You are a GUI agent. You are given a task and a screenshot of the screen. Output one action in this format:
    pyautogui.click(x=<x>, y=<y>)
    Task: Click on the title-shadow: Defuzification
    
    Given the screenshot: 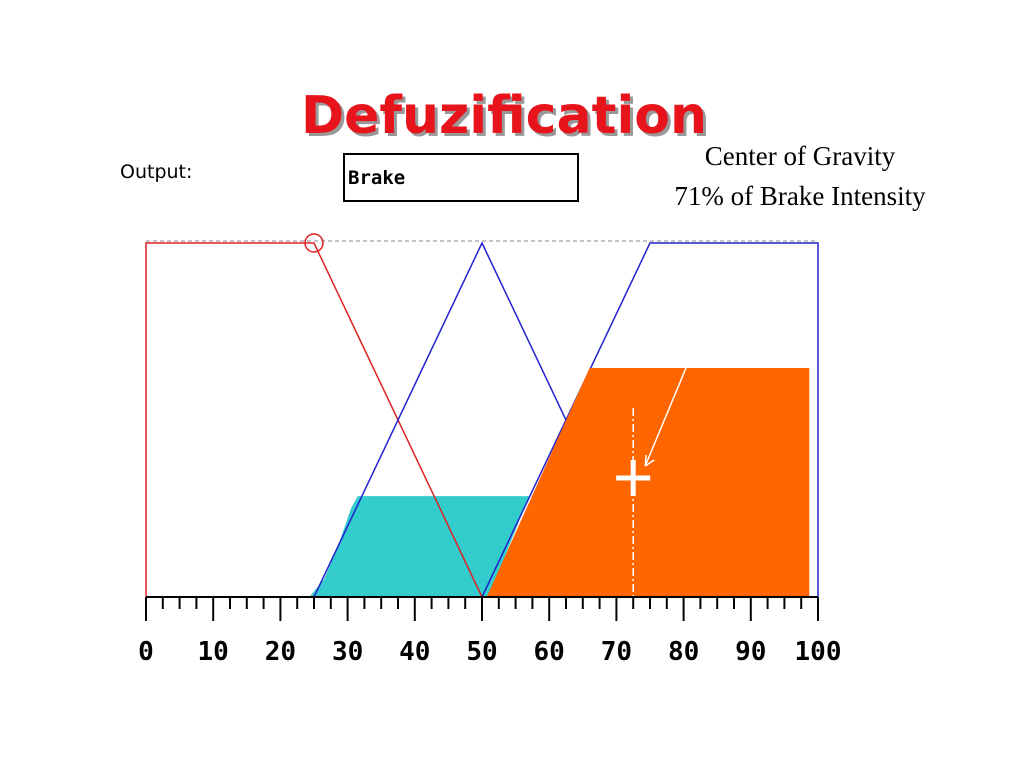 What is the action you would take?
    pyautogui.click(x=507, y=119)
    